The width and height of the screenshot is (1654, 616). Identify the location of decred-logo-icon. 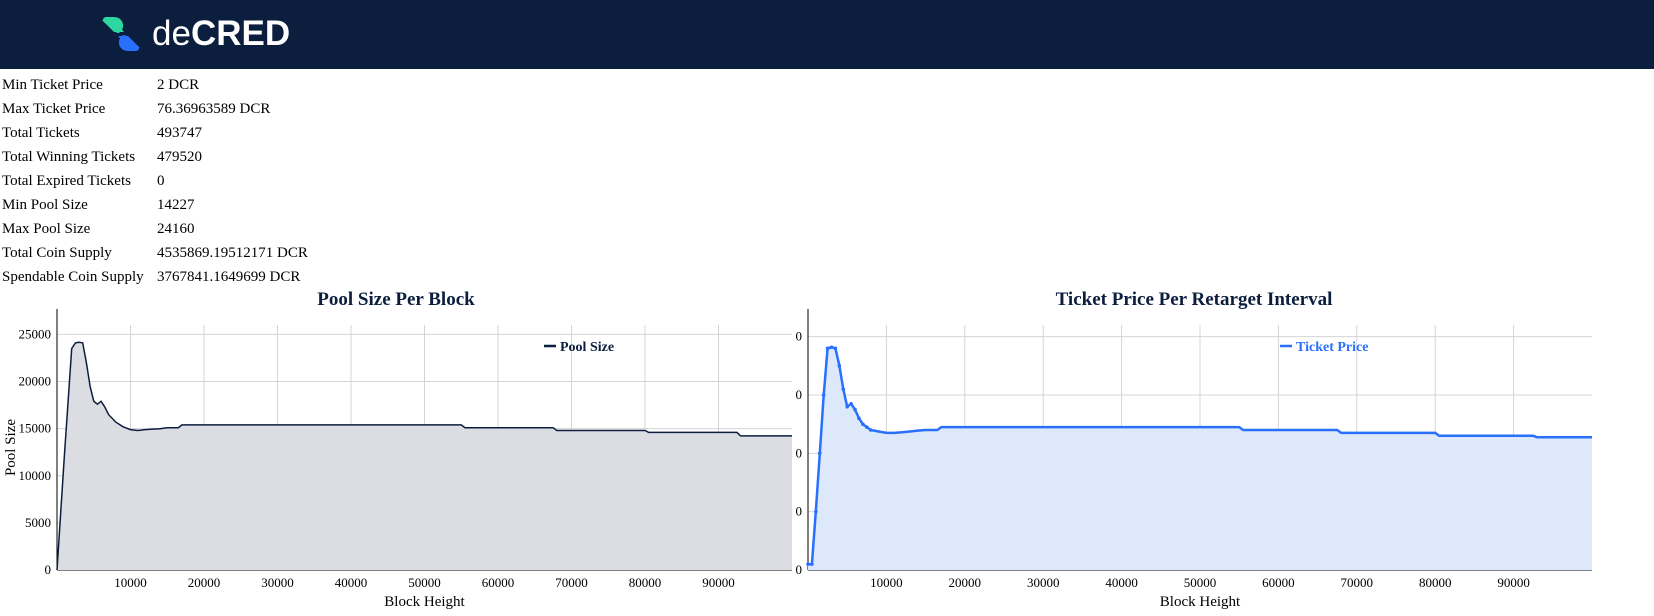
(121, 34).